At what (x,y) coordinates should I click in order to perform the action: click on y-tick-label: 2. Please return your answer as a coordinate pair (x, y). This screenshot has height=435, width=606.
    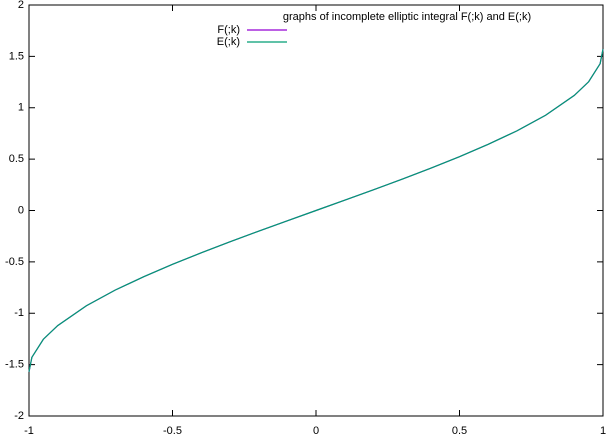
    Looking at the image, I should click on (21, 5).